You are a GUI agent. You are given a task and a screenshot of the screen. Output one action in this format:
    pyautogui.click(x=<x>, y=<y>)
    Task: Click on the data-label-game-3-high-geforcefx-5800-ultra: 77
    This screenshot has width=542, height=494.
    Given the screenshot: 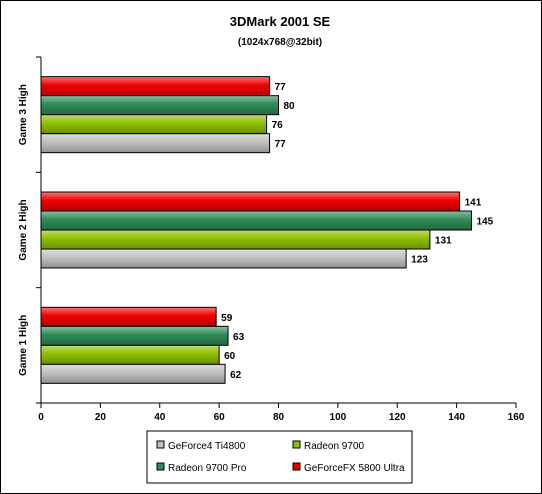 What is the action you would take?
    pyautogui.click(x=281, y=87)
    